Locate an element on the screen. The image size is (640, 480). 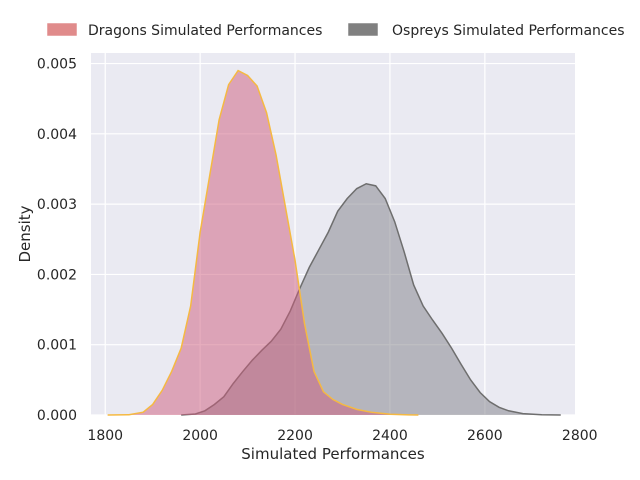
y-tick-label: 0.005 is located at coordinates (57, 65).